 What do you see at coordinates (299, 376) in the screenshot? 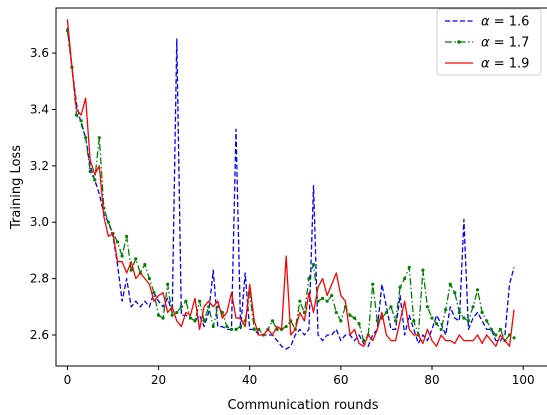
I see `x-axis-ticks: 0 20 40 60 80 100` at bounding box center [299, 376].